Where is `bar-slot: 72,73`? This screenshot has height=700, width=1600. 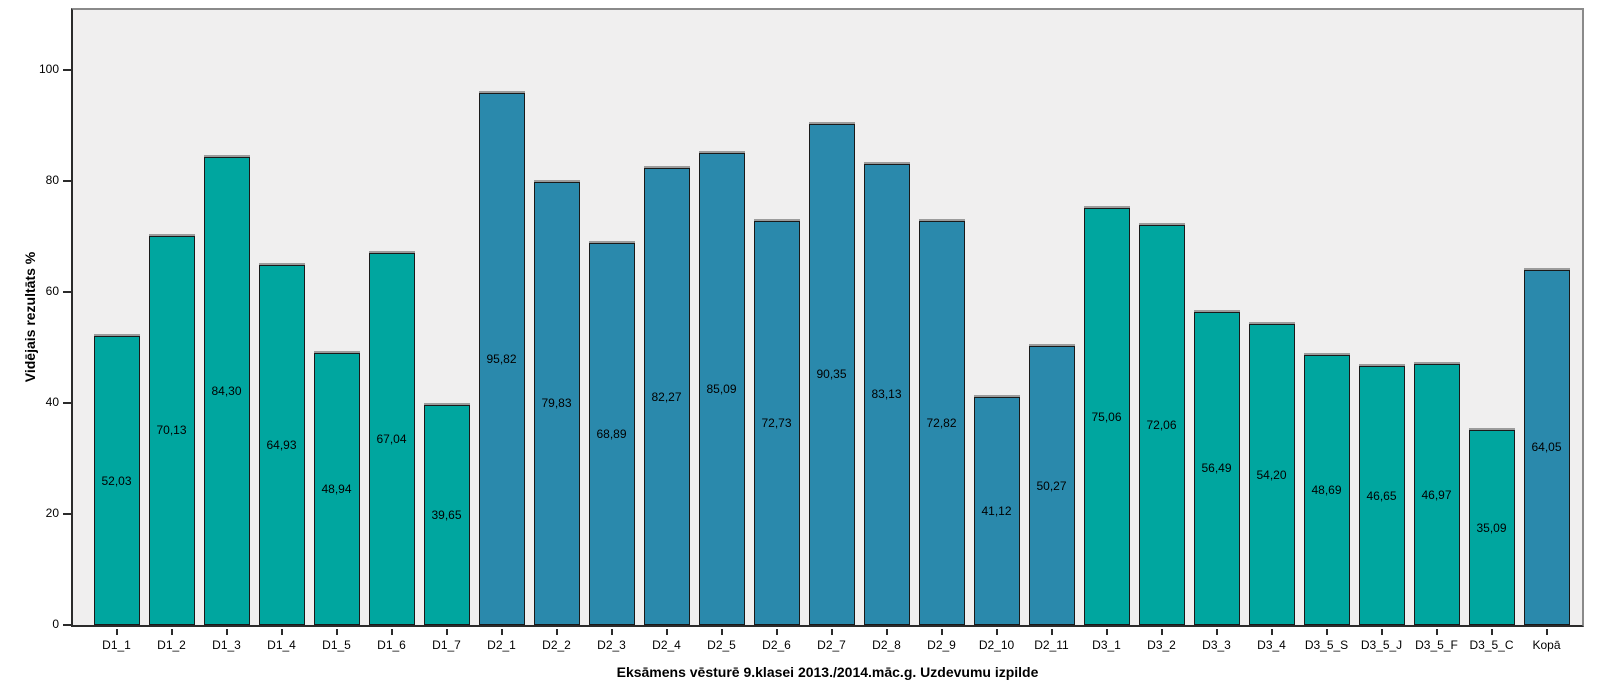 bar-slot: 72,73 is located at coordinates (776, 317).